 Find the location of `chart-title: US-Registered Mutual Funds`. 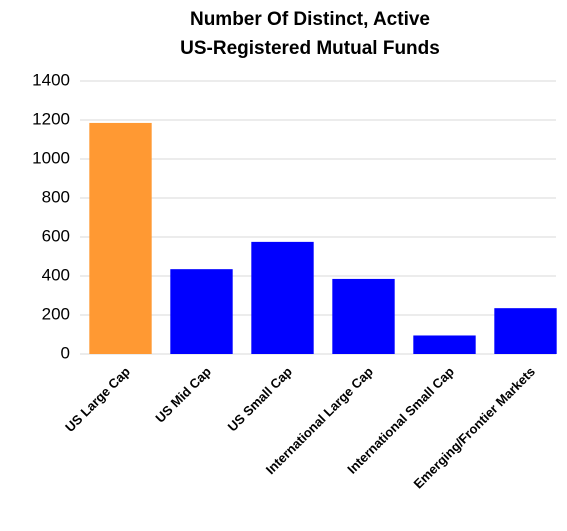

chart-title: US-Registered Mutual Funds is located at coordinates (310, 48).